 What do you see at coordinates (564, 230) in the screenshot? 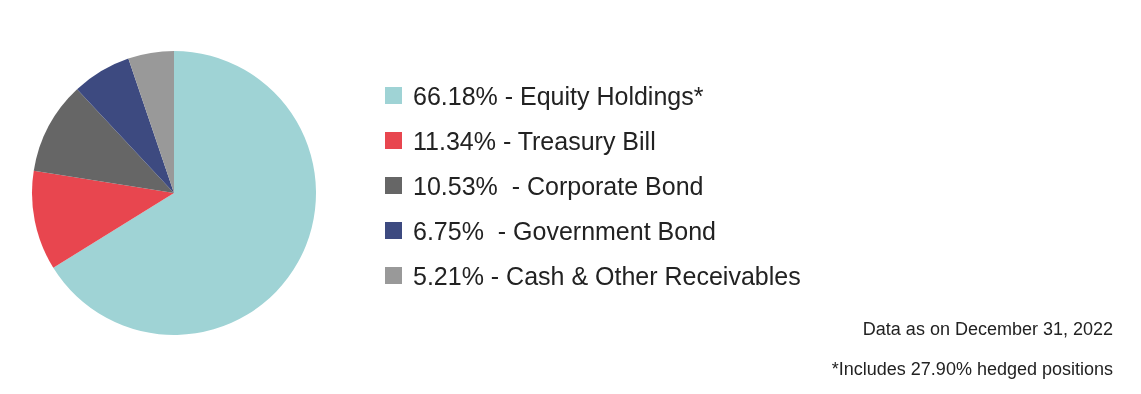
I see `legend-label: 6.75% - Government Bond` at bounding box center [564, 230].